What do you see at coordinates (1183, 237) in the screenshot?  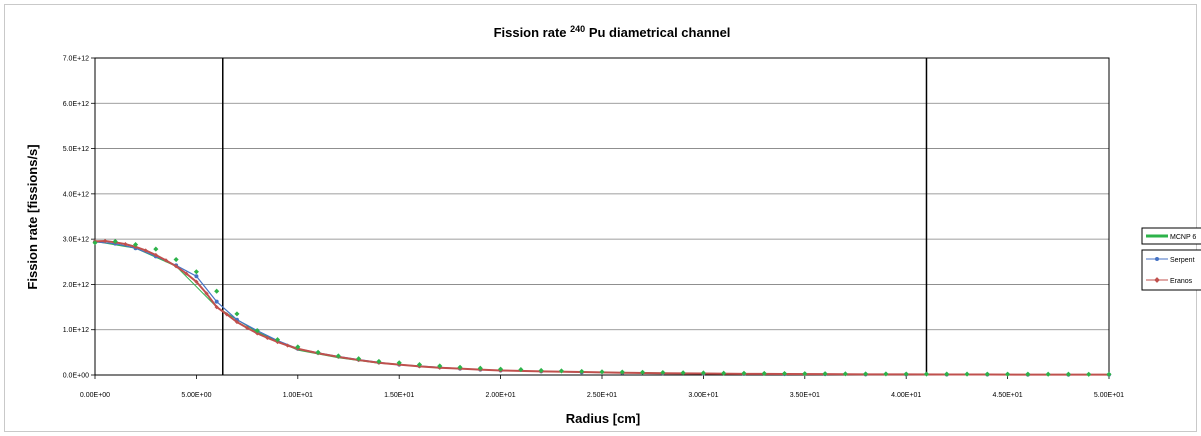 I see `legend-mcnp-label: MCNP 6` at bounding box center [1183, 237].